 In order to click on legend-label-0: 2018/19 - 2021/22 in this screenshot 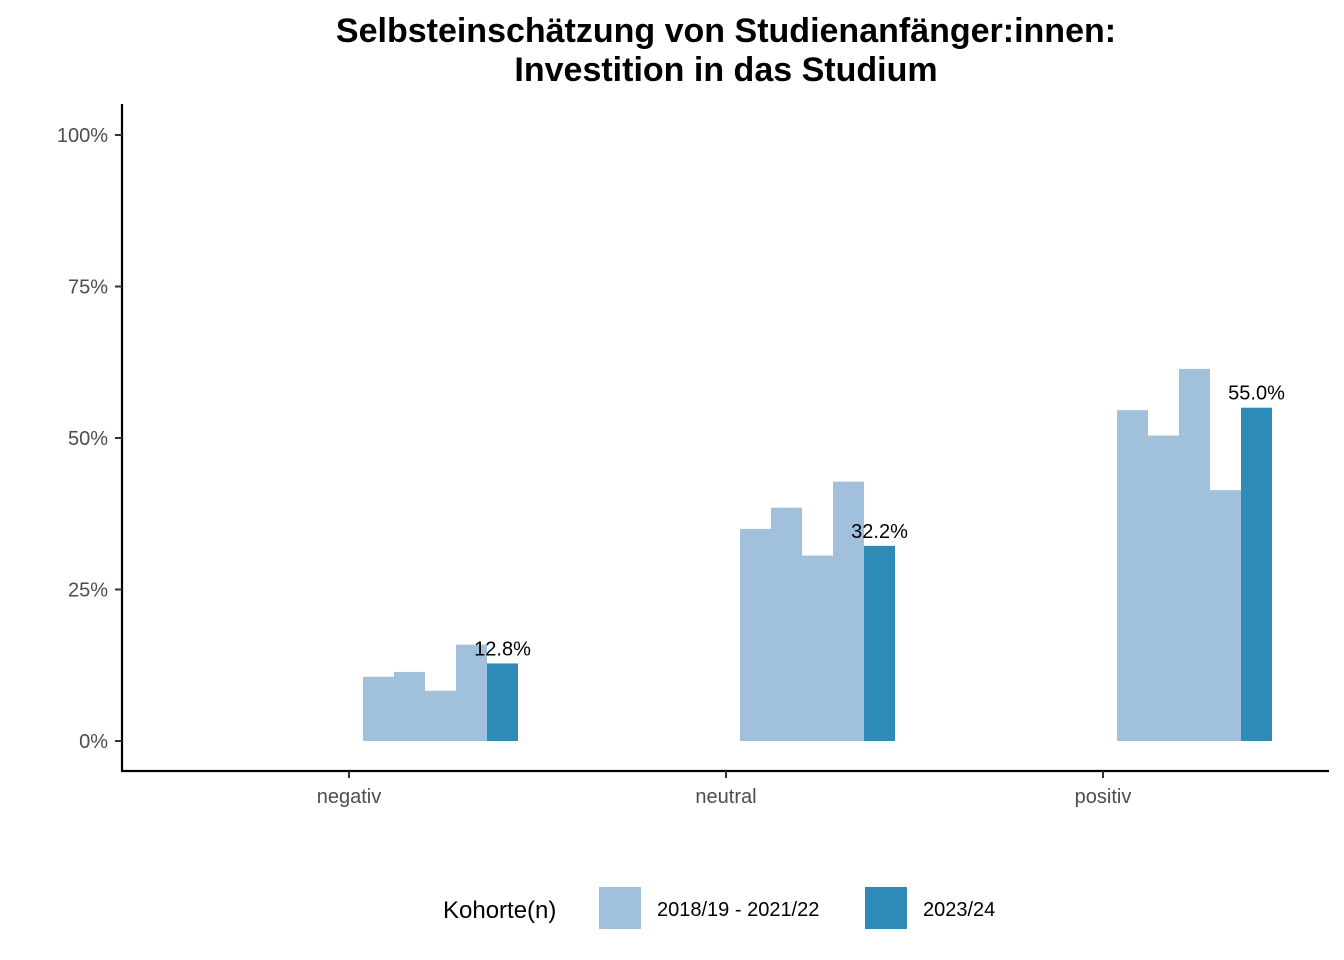, I will do `click(738, 910)`.